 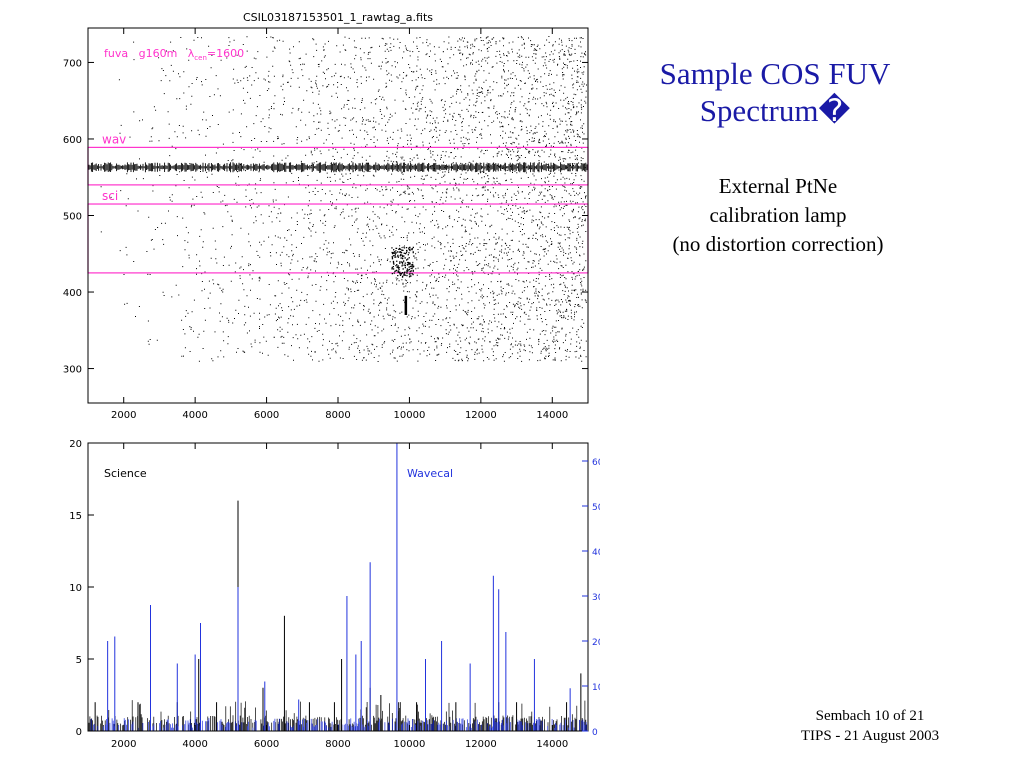 I want to click on wavecal-noise-lines, so click(x=338, y=724).